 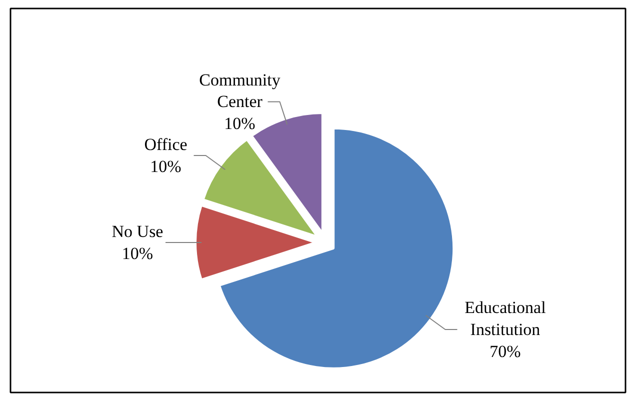 What do you see at coordinates (240, 91) in the screenshot?
I see `slice-label: Community Center` at bounding box center [240, 91].